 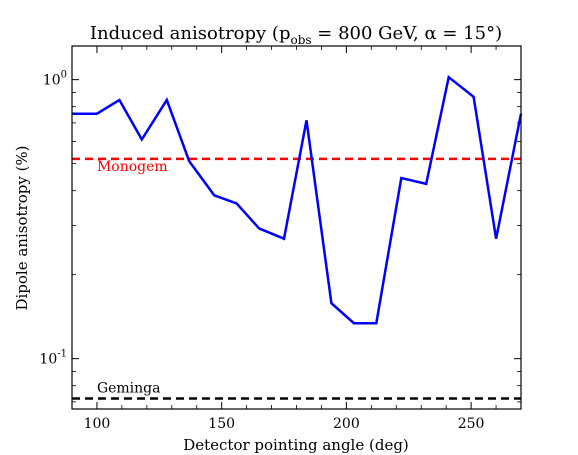 What do you see at coordinates (221, 424) in the screenshot?
I see `x-tick-label: 150` at bounding box center [221, 424].